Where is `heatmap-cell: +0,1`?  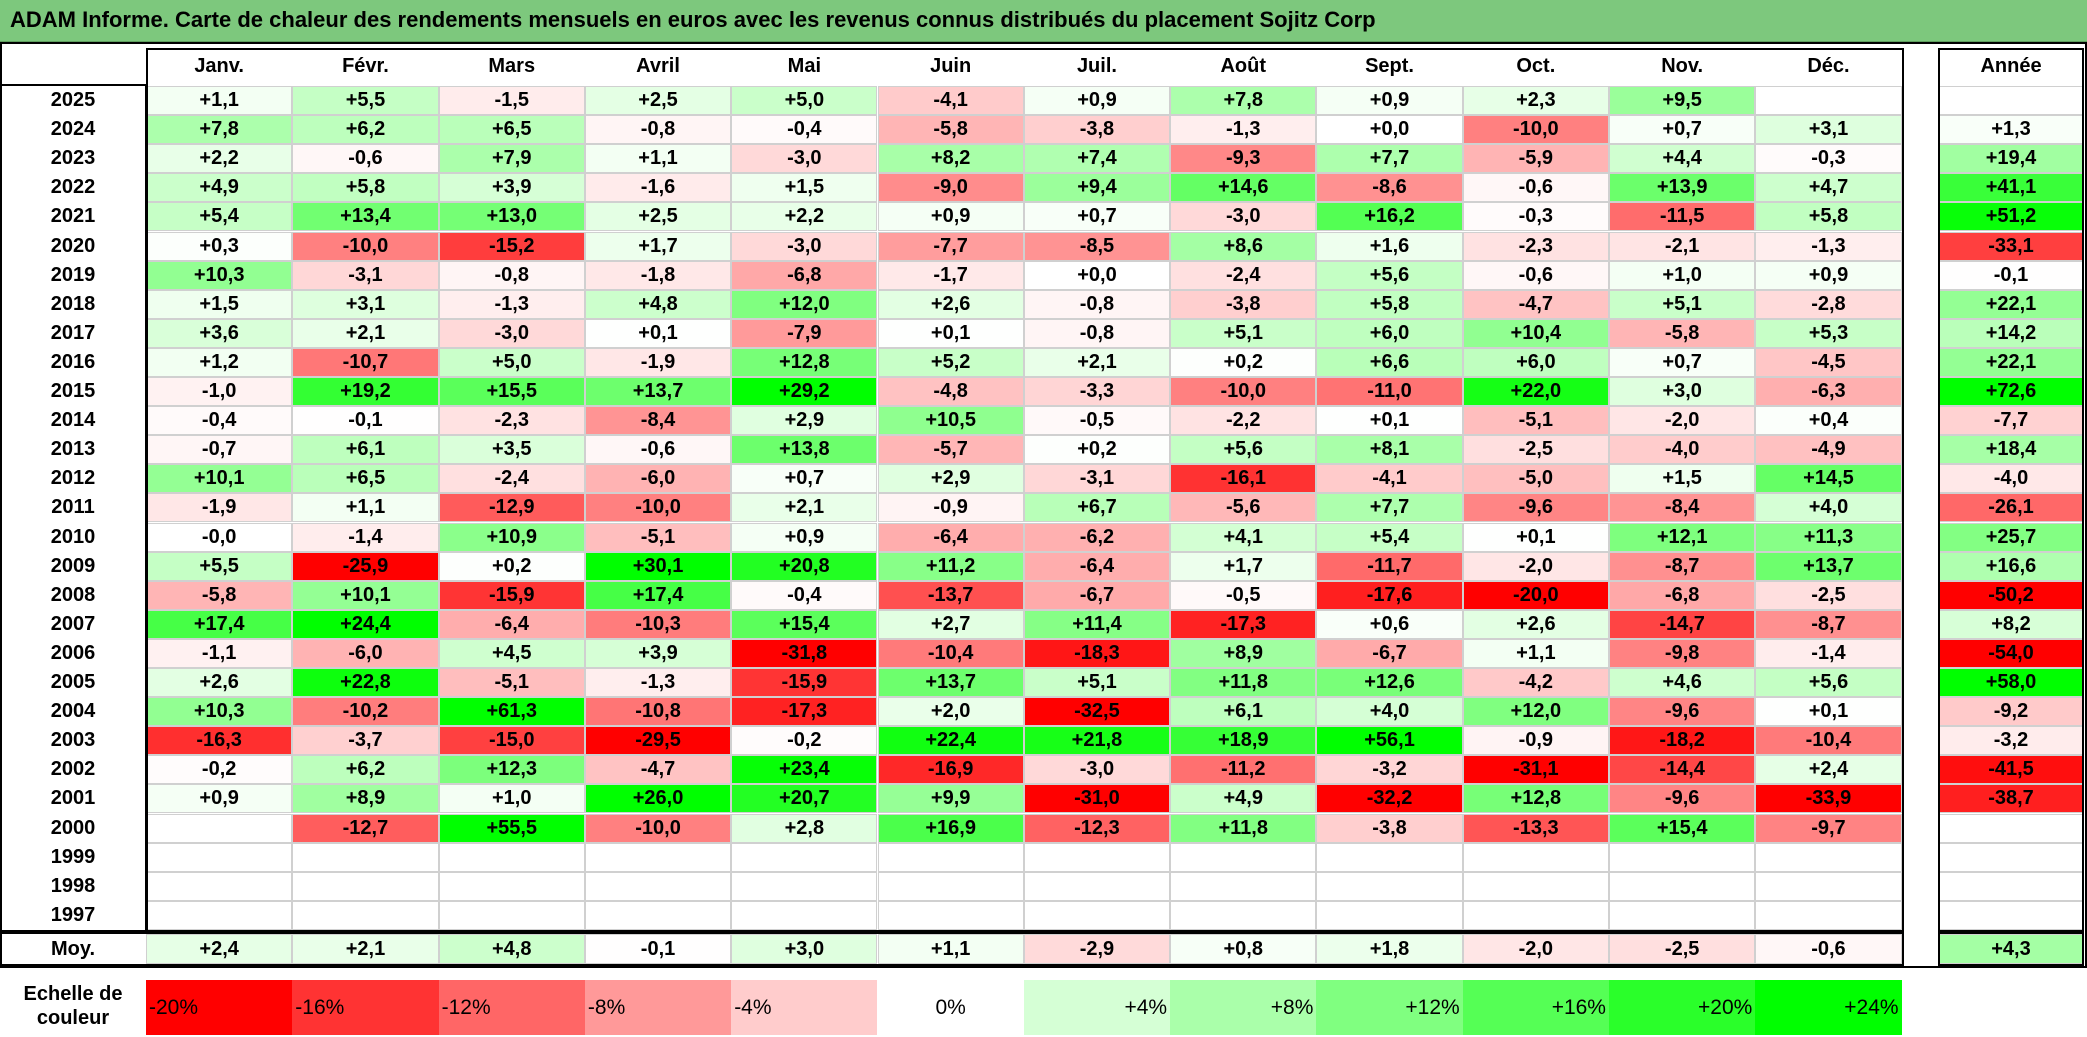
heatmap-cell: +0,1 is located at coordinates (1828, 712).